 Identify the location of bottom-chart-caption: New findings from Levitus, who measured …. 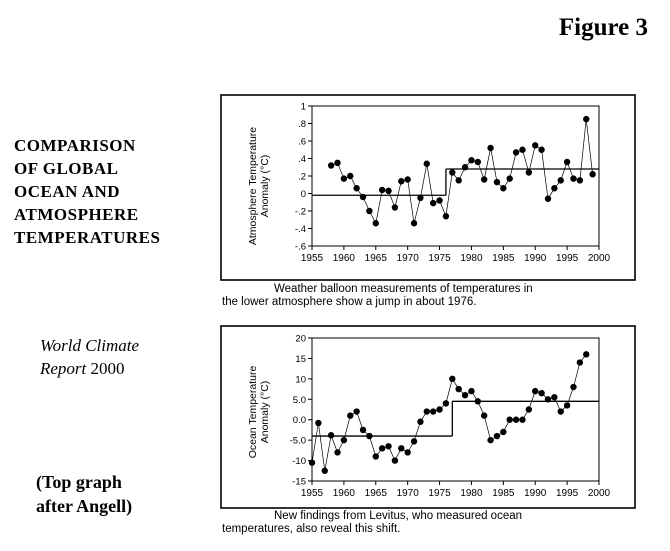
(422, 523).